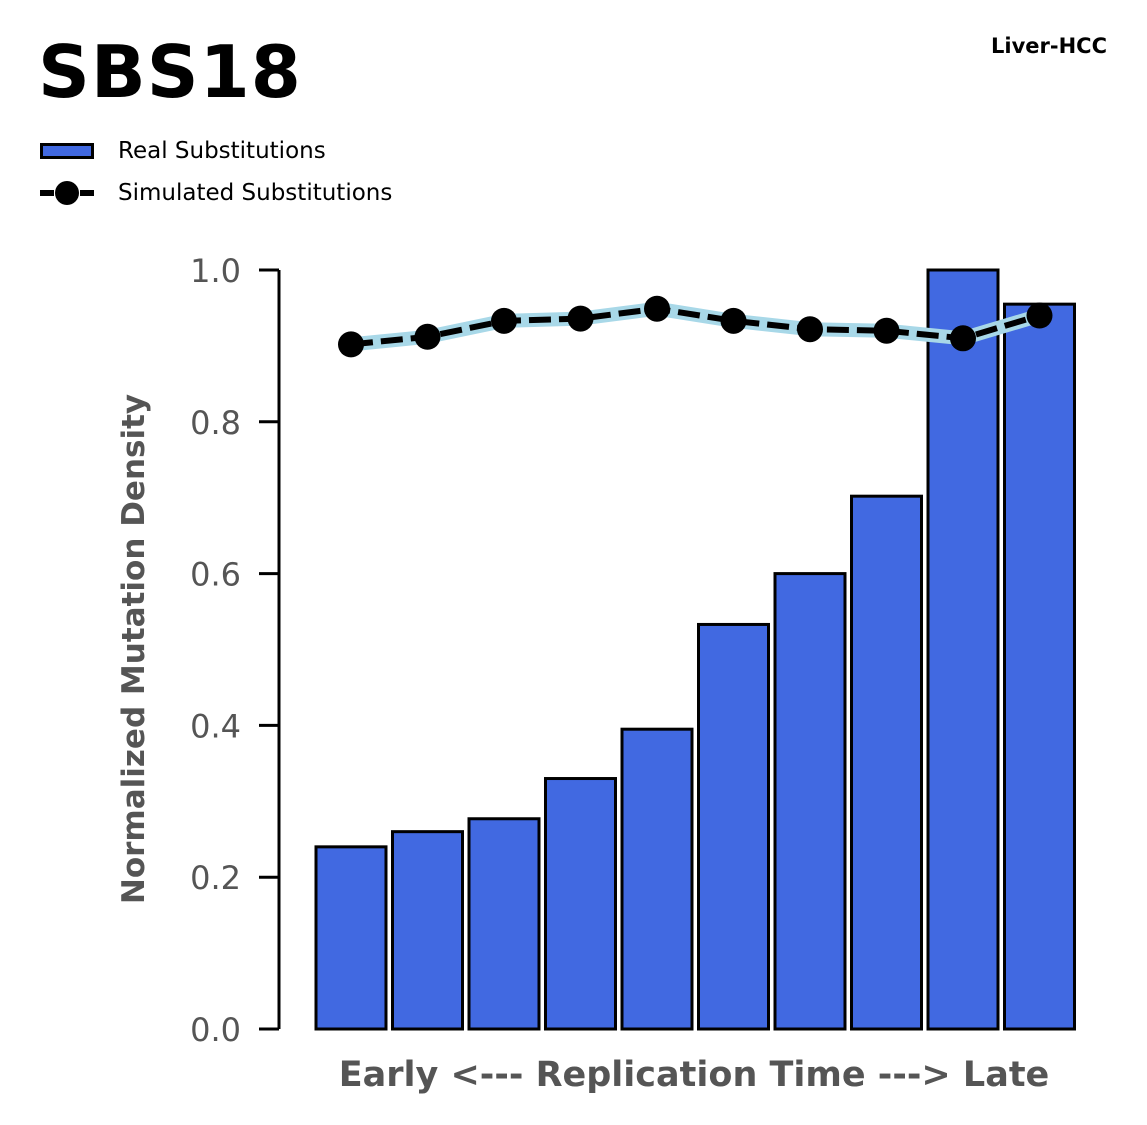 The height and width of the screenshot is (1125, 1147). Describe the element at coordinates (215, 271) in the screenshot. I see `y-tick-label: 1.0` at that location.